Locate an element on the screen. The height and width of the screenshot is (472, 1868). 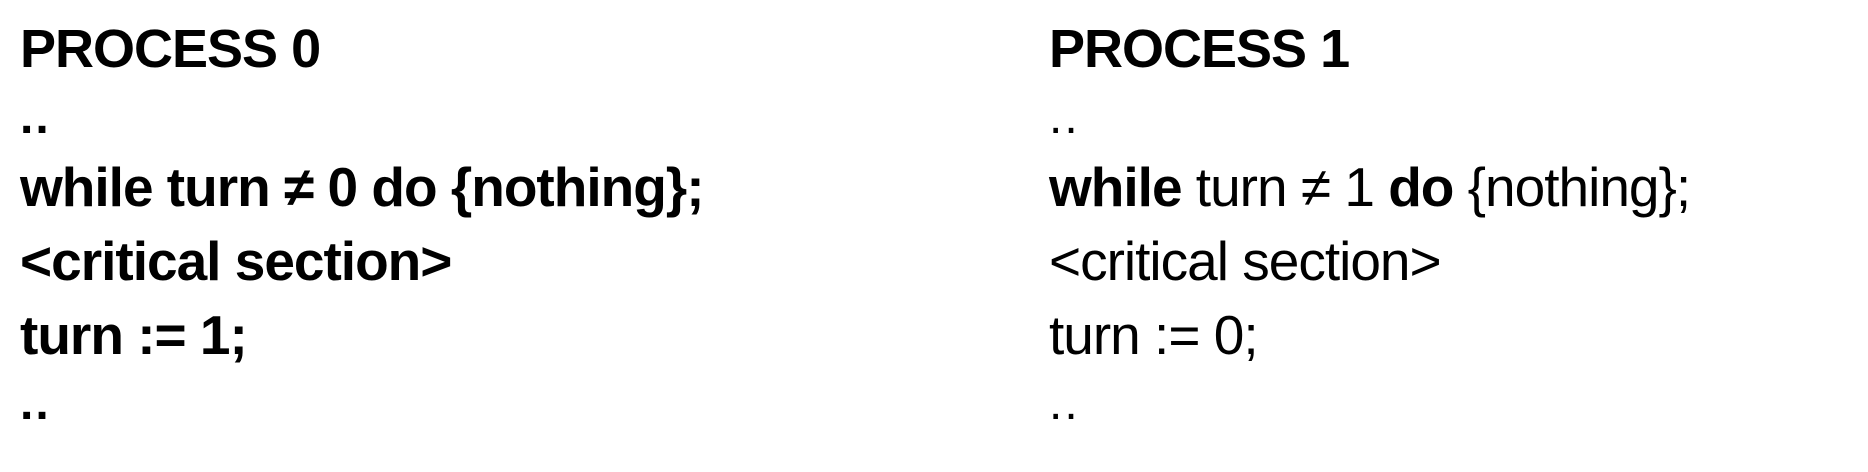
process-0-turn-assignment: turn := 1; is located at coordinates (134, 335).